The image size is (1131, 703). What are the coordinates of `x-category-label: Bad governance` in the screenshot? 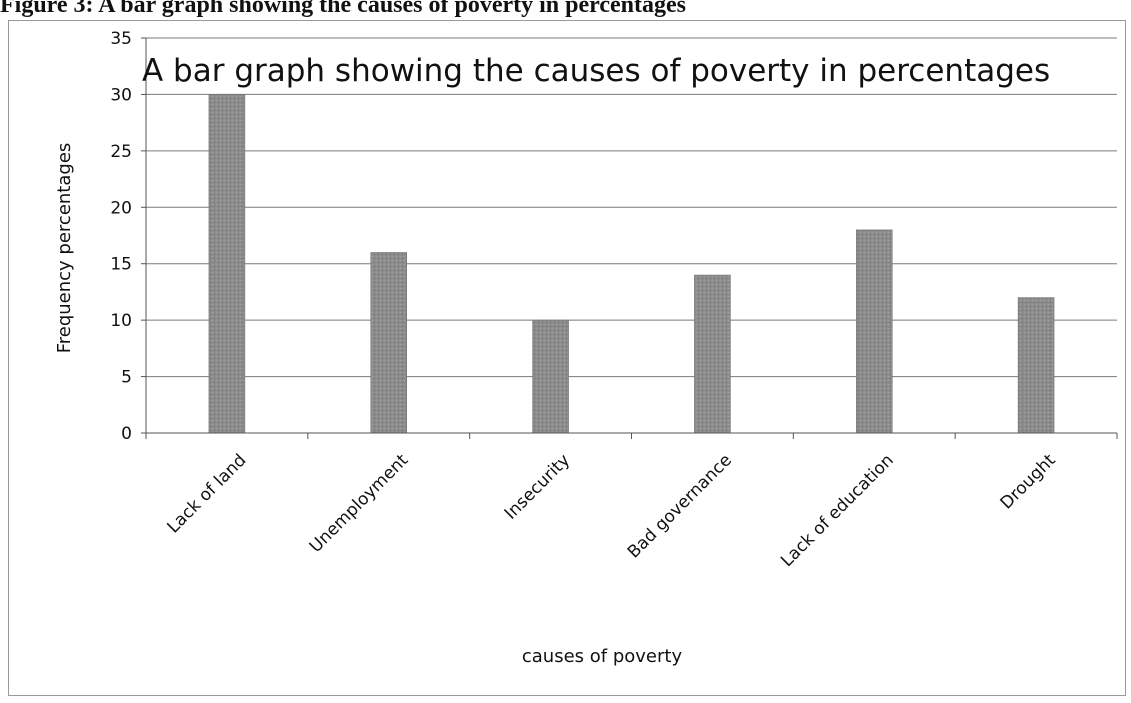 It's located at (680, 506).